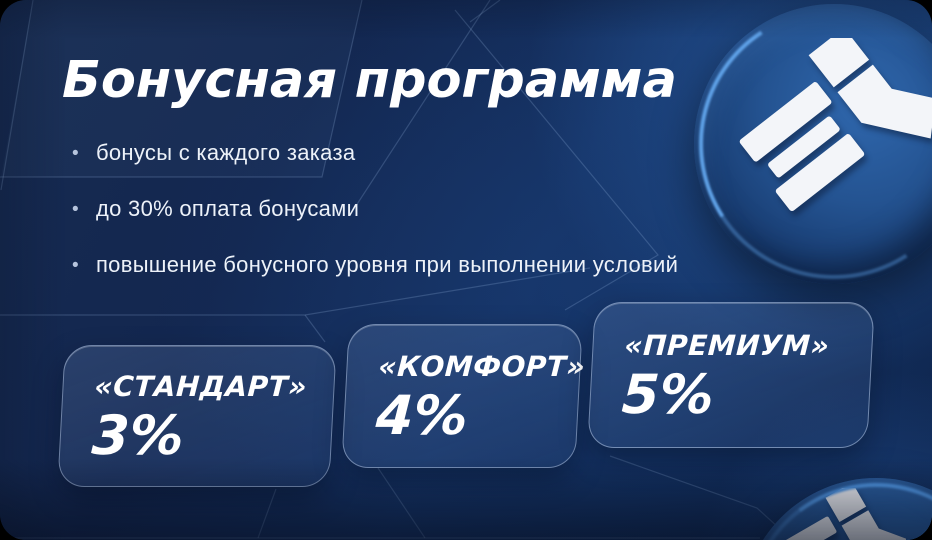 Image resolution: width=932 pixels, height=540 pixels. What do you see at coordinates (197, 416) in the screenshot?
I see `tier-card-standard: «СТАНДАРТ» 3%` at bounding box center [197, 416].